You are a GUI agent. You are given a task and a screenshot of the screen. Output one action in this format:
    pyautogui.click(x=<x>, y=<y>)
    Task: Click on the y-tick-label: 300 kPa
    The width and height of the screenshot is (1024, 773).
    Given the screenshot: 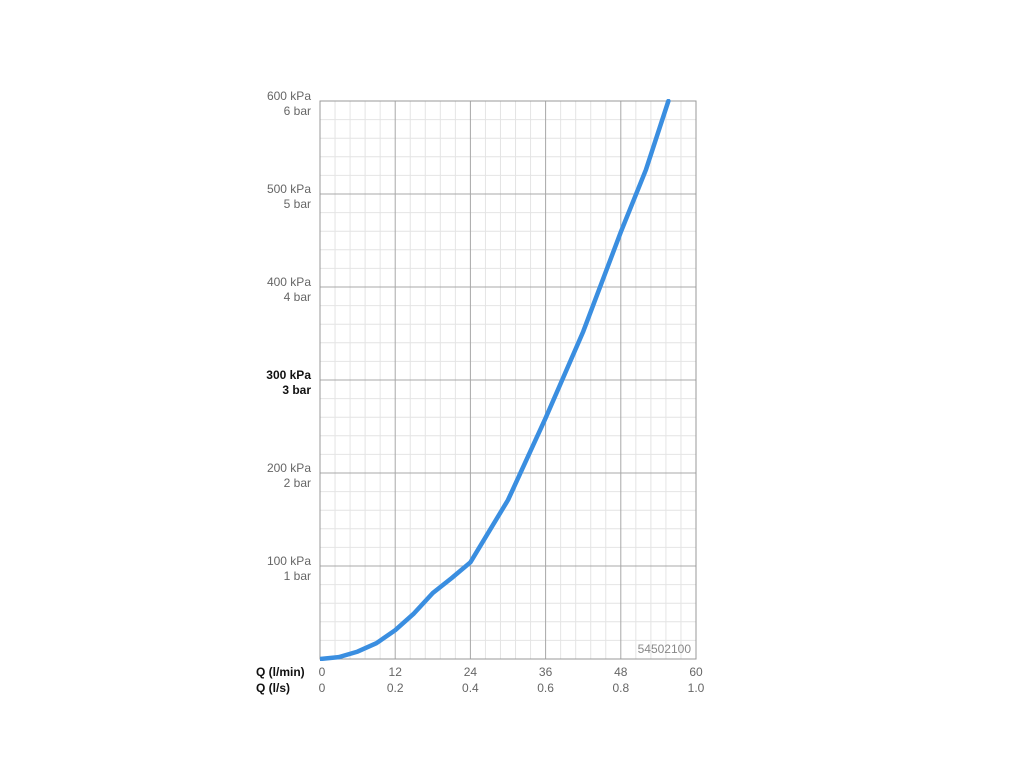 What is the action you would take?
    pyautogui.click(x=288, y=375)
    